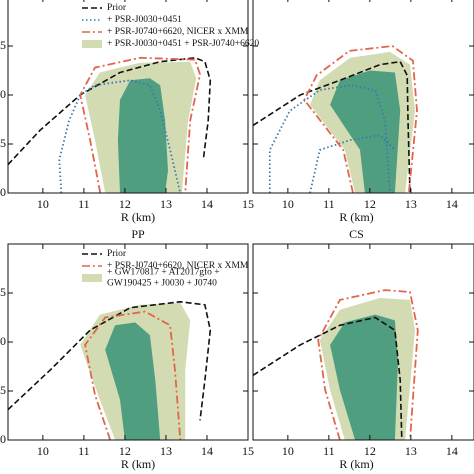  Describe the element at coordinates (144, 20) in the screenshot. I see `legend-label: + PSR-J0030+0451` at that location.